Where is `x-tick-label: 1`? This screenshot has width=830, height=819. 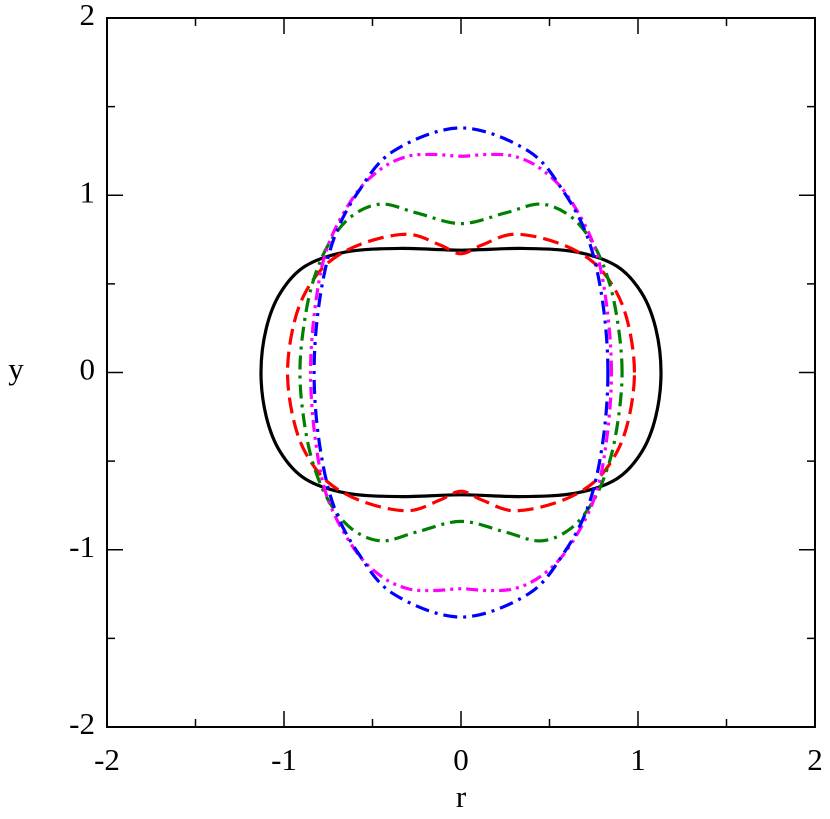 x-tick-label: 1 is located at coordinates (638, 759).